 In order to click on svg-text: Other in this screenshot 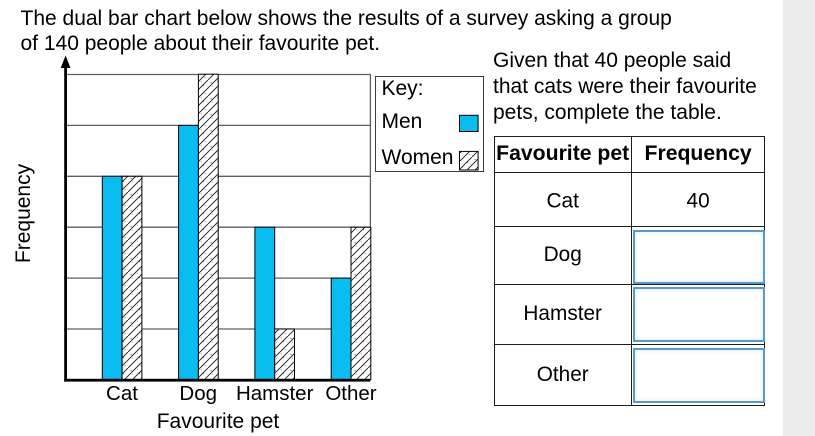, I will do `click(350, 393)`.